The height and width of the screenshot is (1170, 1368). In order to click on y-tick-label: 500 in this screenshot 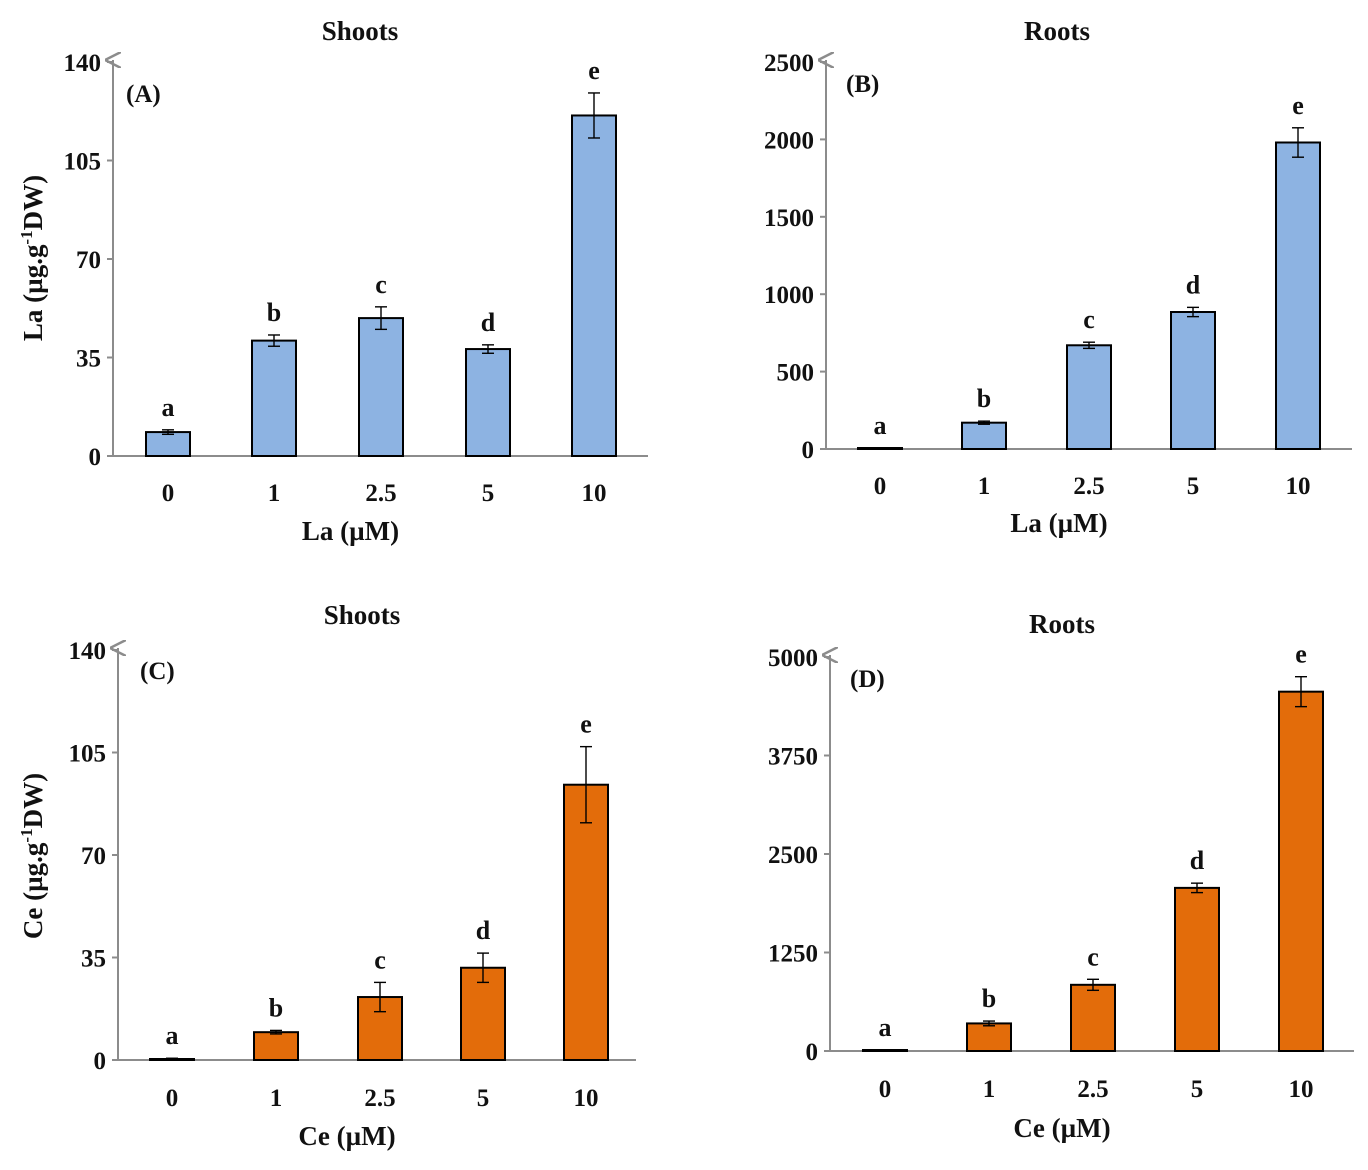, I will do `click(796, 373)`.